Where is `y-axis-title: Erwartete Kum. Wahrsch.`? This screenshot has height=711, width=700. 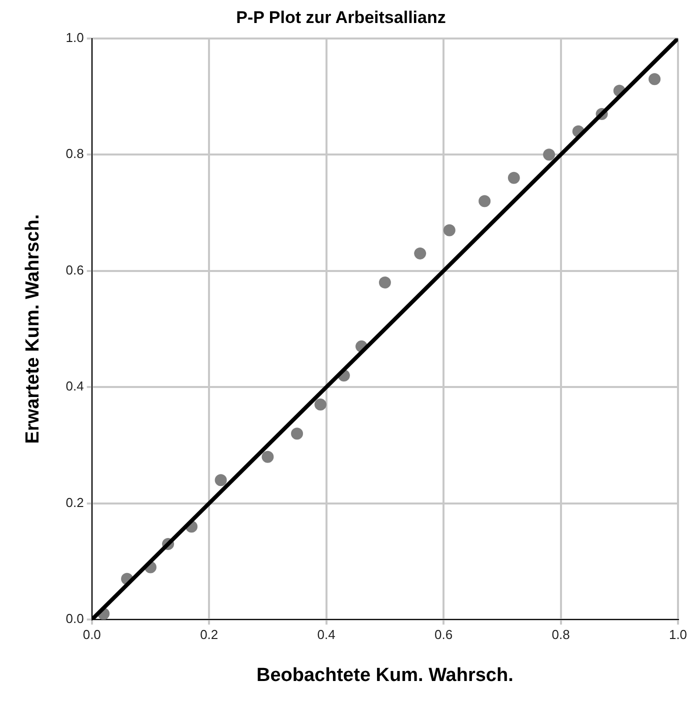
y-axis-title: Erwartete Kum. Wahrsch. is located at coordinates (33, 329).